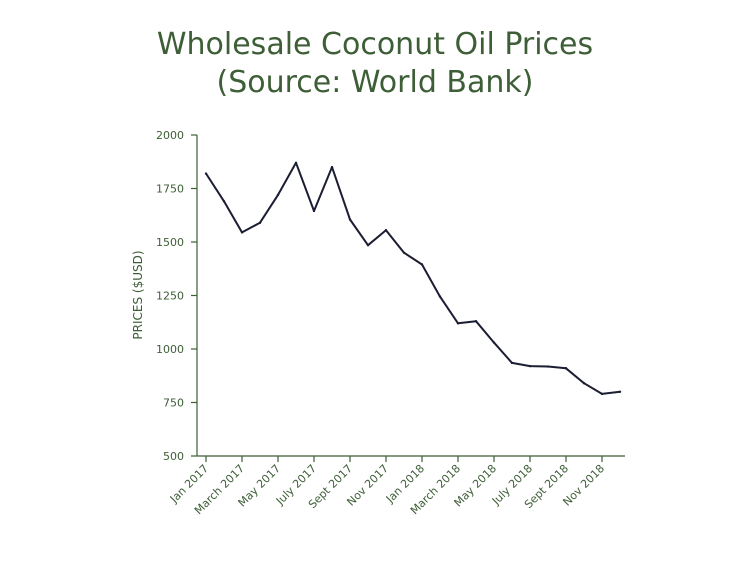 The image size is (750, 562). I want to click on y-axis: 500 750 1000 1250 1500 1750 2000, so click(177, 296).